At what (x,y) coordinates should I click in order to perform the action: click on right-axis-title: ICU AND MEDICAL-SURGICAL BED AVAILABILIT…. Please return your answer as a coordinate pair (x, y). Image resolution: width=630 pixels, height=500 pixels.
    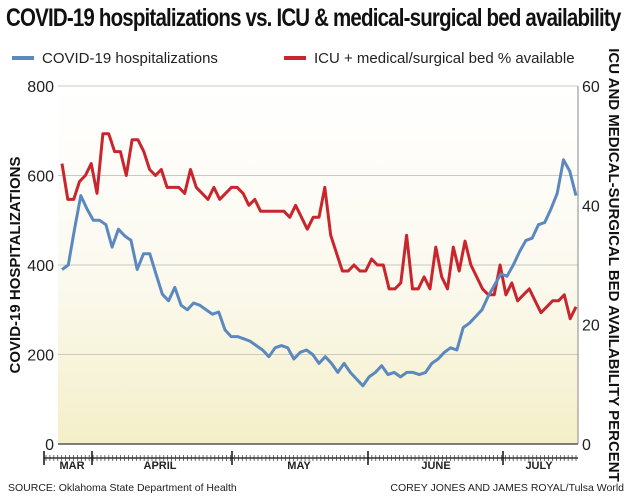
    Looking at the image, I should click on (613, 265).